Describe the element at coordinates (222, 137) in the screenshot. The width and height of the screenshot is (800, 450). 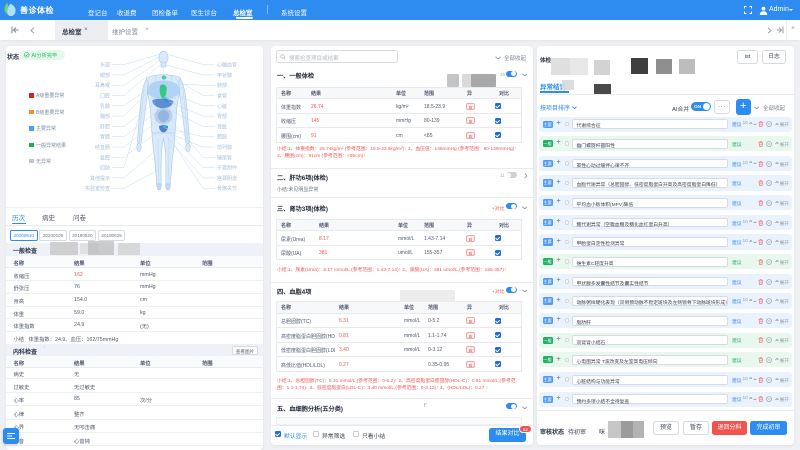
I see `svg-text: 膀胱` at that location.